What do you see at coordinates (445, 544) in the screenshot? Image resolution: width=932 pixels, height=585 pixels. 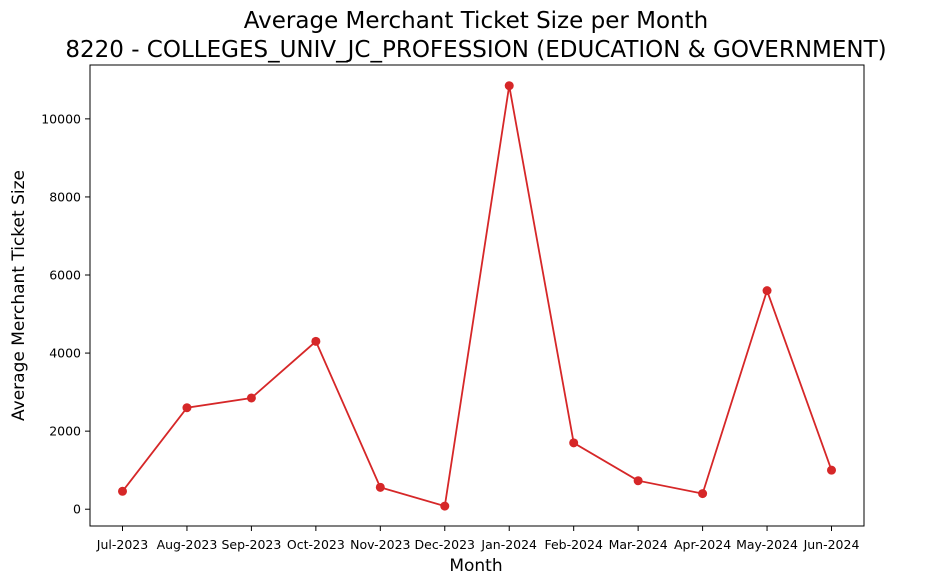 I see `x-tick-label: Dec-2023` at bounding box center [445, 544].